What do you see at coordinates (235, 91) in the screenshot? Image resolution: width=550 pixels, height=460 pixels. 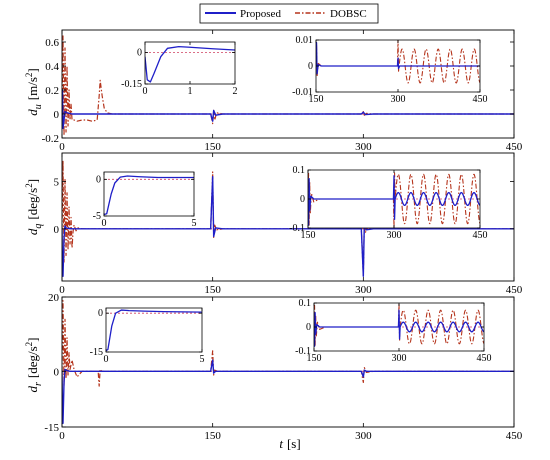 I see `panel-du-inset1-xtick-label: 2` at bounding box center [235, 91].